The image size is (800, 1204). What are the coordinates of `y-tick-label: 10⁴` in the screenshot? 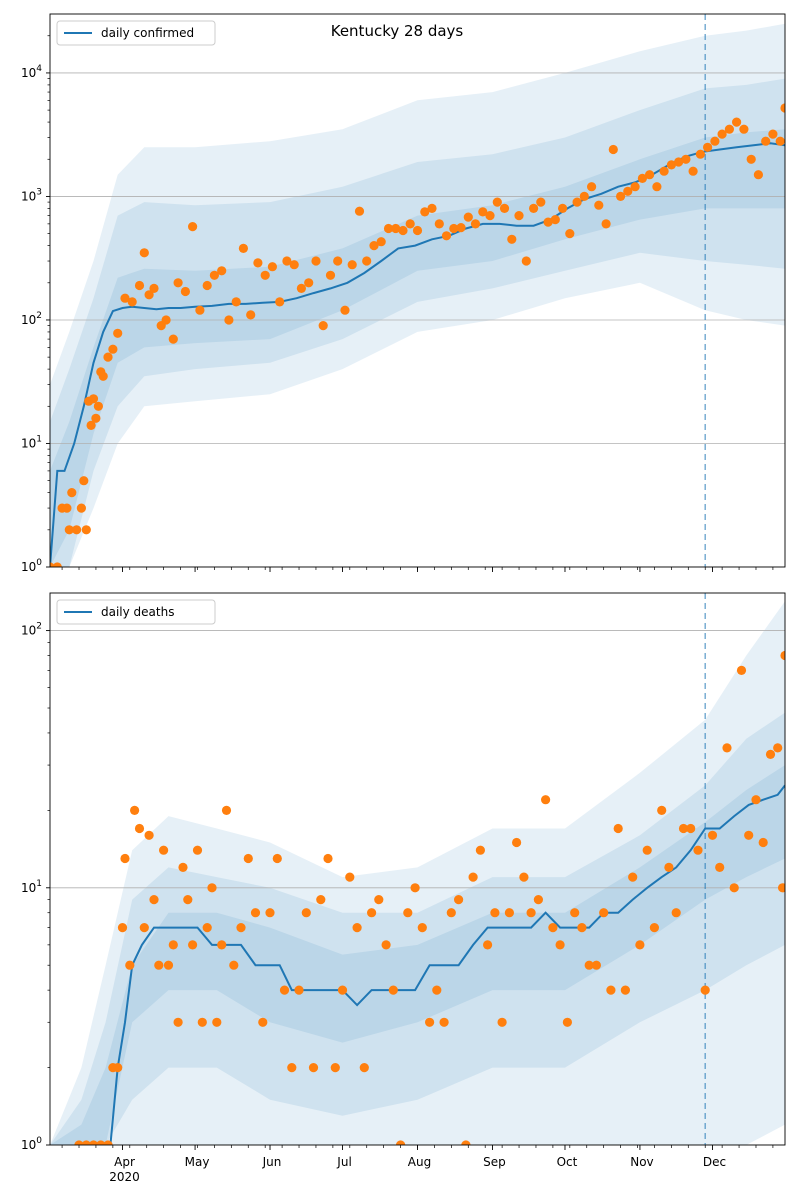 It's located at (31, 72).